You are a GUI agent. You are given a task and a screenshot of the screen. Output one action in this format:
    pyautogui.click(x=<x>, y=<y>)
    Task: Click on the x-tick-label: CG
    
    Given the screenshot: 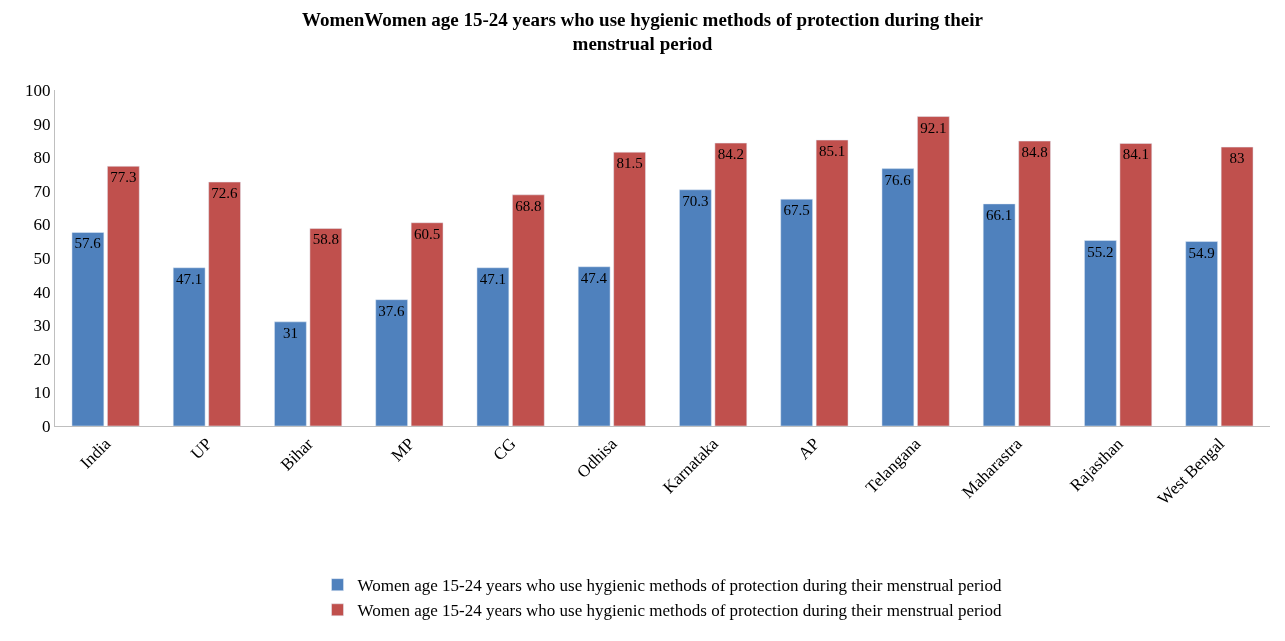 What is the action you would take?
    pyautogui.click(x=504, y=449)
    